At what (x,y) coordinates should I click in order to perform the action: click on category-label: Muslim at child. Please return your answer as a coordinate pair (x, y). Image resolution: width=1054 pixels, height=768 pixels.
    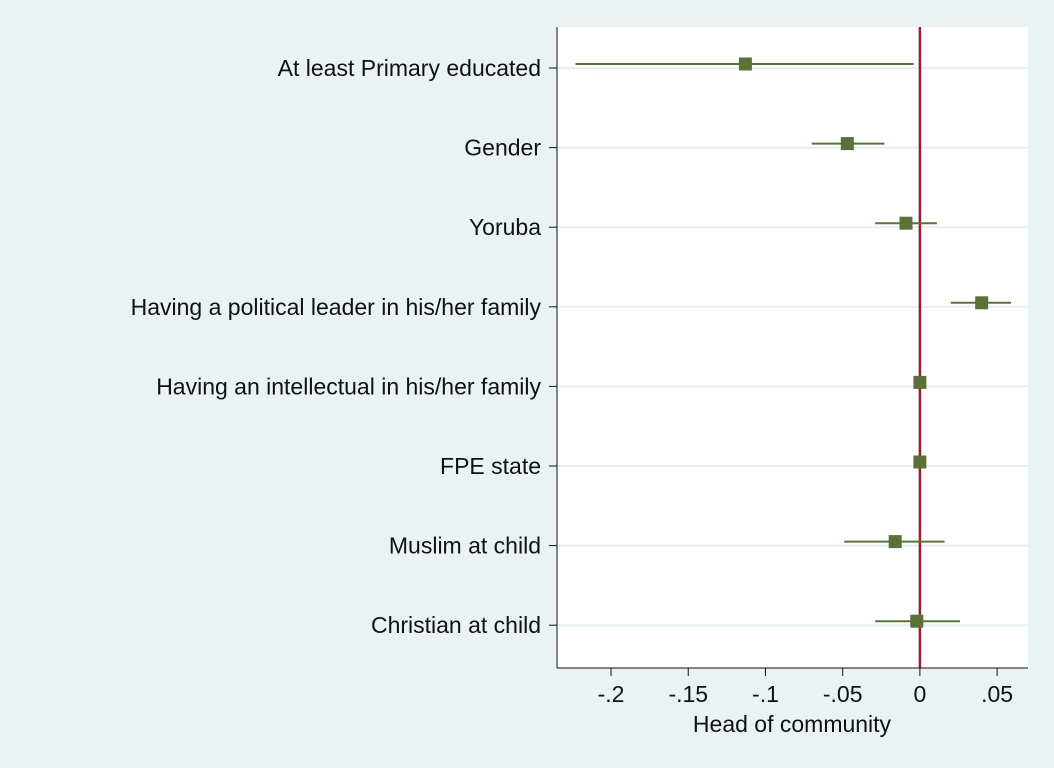
    Looking at the image, I should click on (465, 546).